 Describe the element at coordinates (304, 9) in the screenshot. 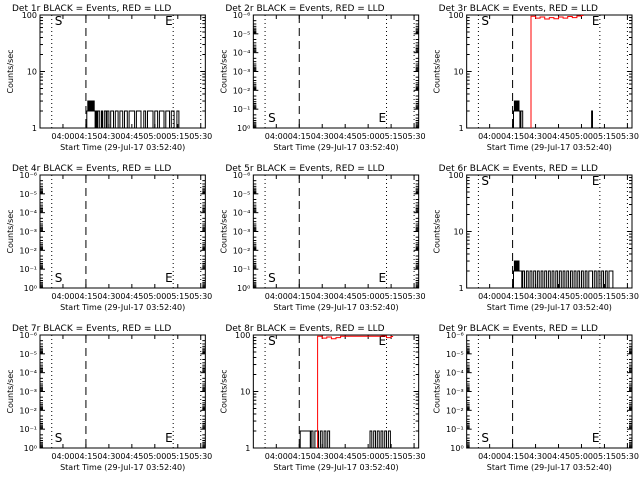

I see `chart-title: Det 2r BLACK = Events, RED = LLD` at that location.